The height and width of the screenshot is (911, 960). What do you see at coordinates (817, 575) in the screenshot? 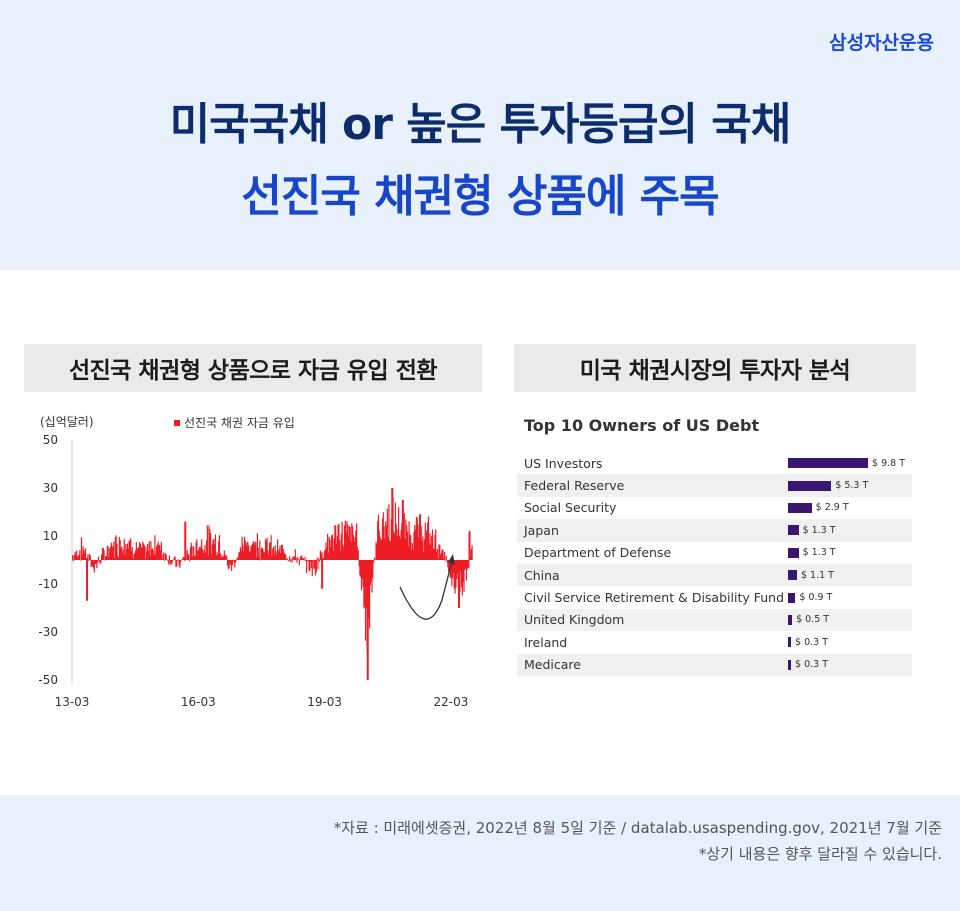
I see `debt-value-label: $ 1.1 T` at bounding box center [817, 575].